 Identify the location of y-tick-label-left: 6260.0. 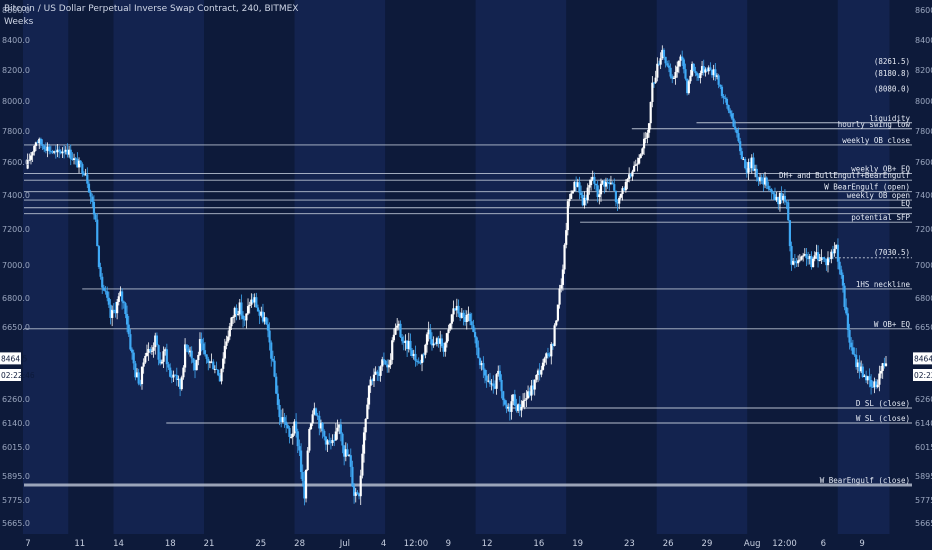
(16, 399).